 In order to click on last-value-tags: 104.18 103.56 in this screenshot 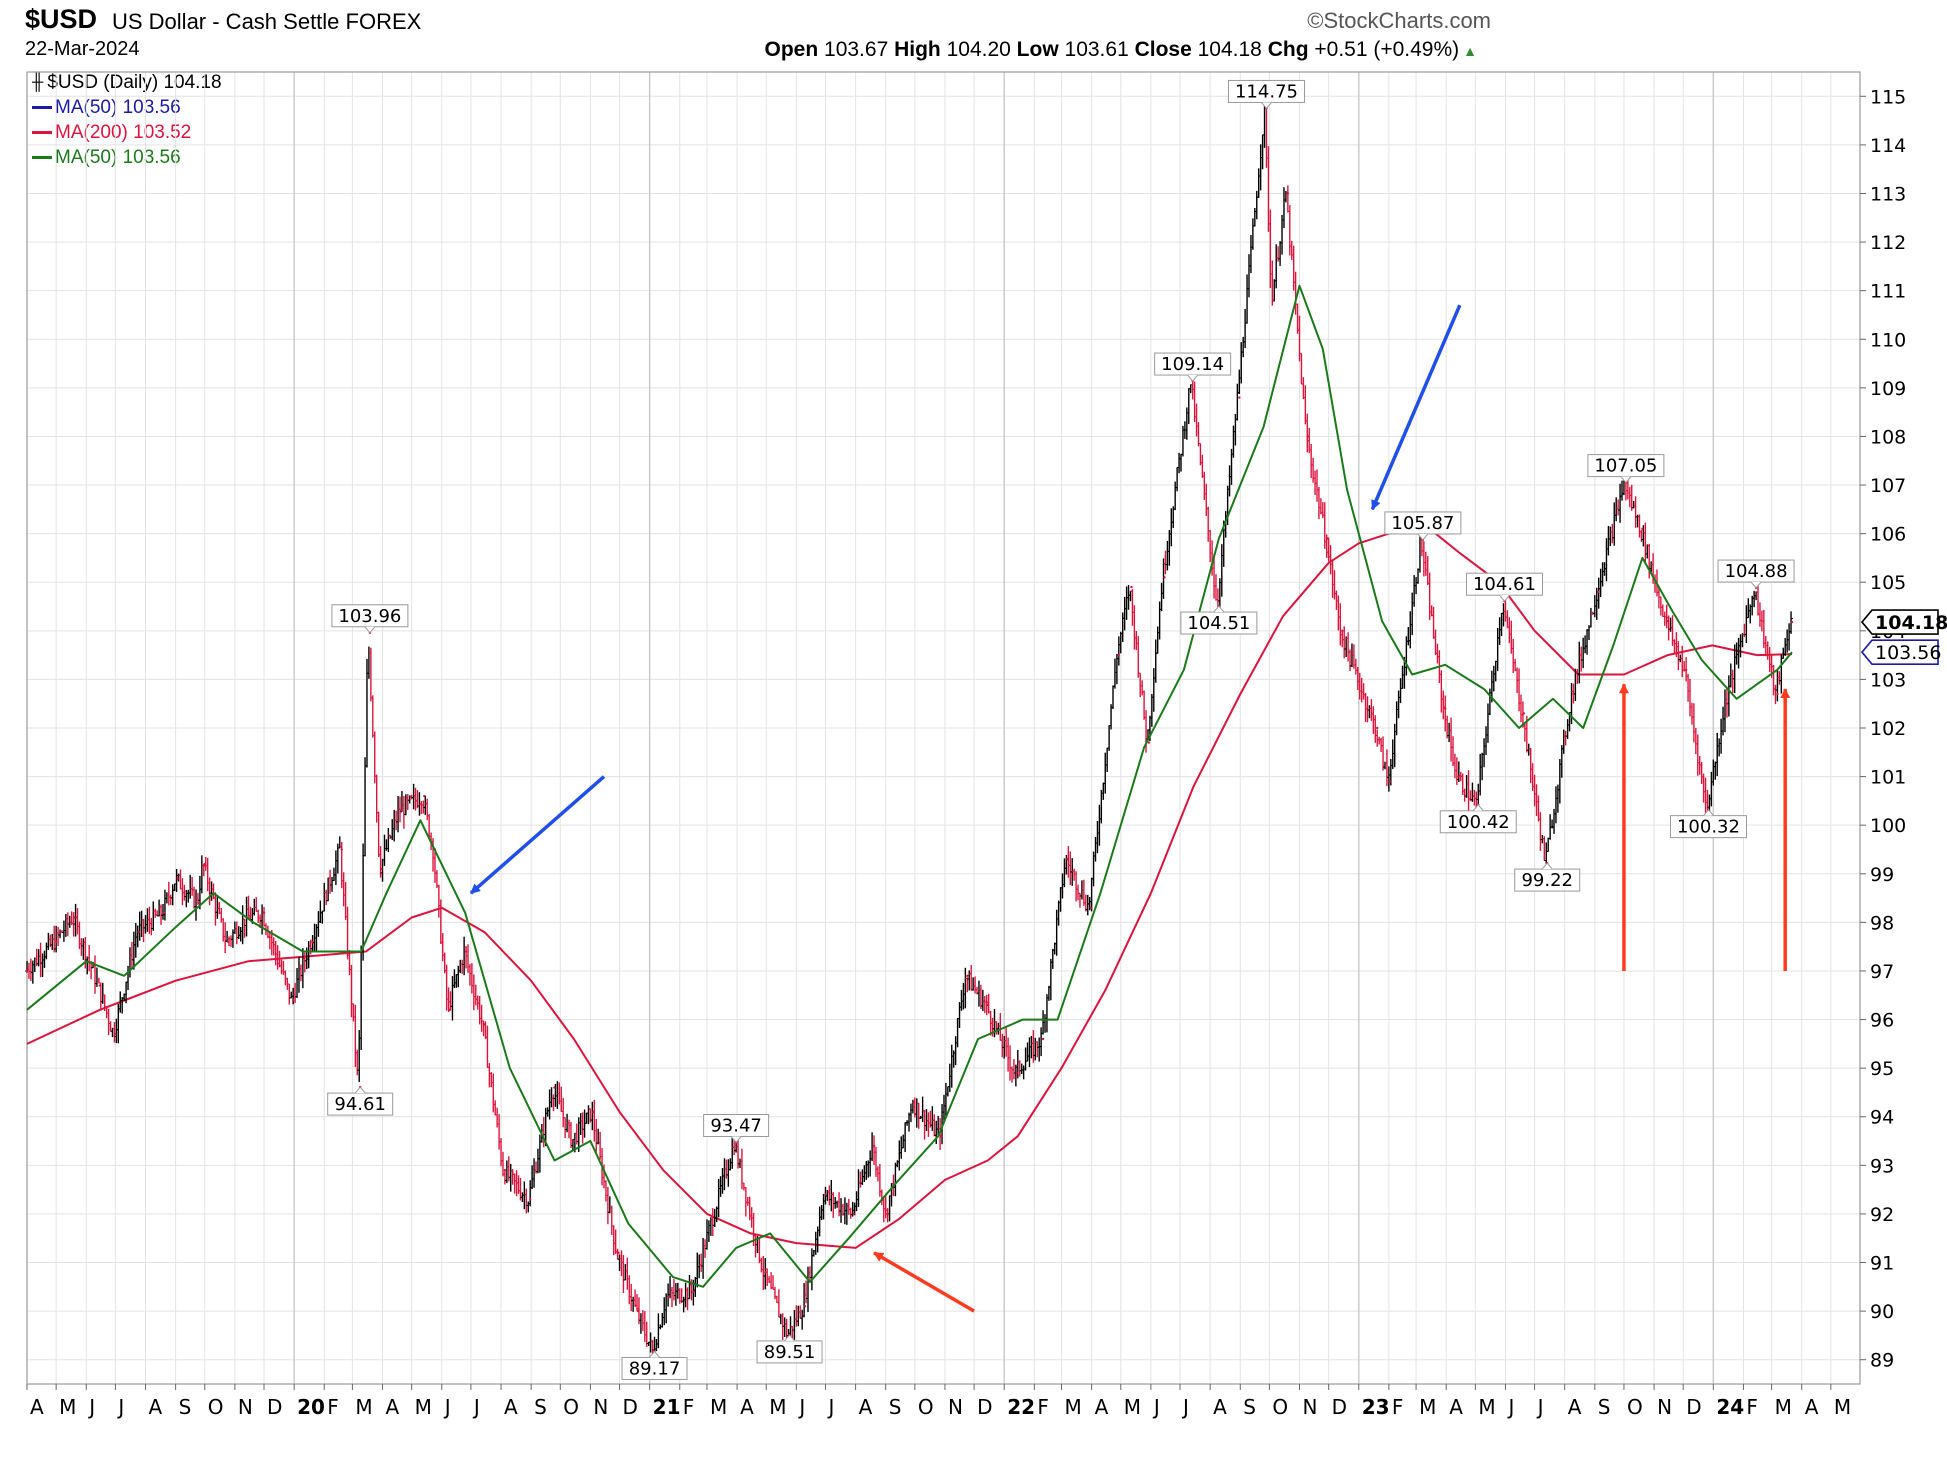, I will do `click(1903, 637)`.